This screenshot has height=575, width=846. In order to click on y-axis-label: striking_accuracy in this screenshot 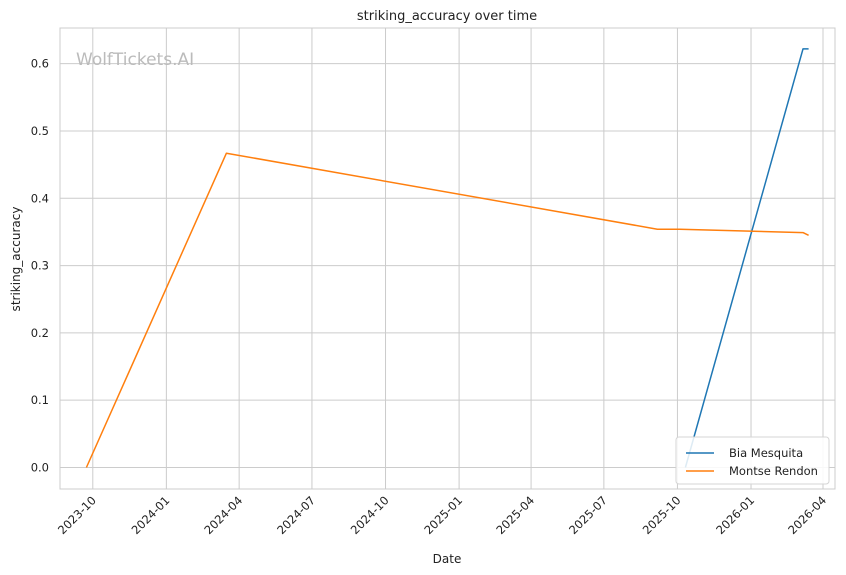, I will do `click(16, 259)`.